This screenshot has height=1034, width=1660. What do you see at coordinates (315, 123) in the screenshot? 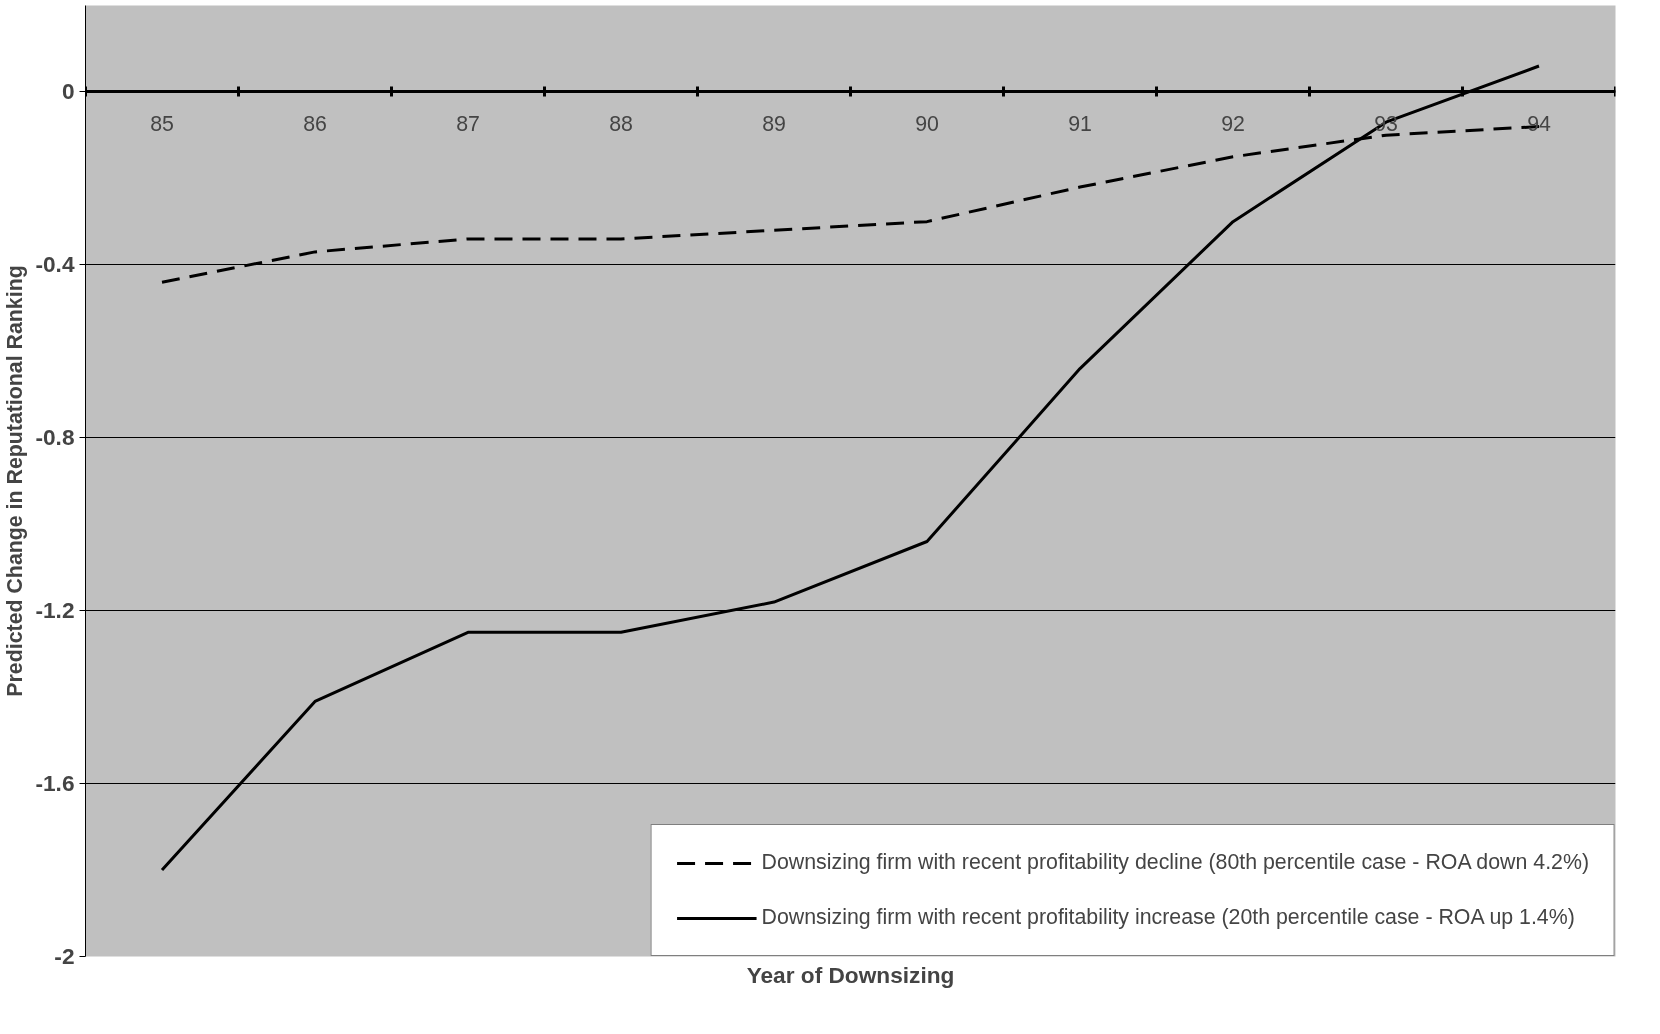
I see `x-tick-label: 86` at bounding box center [315, 123].